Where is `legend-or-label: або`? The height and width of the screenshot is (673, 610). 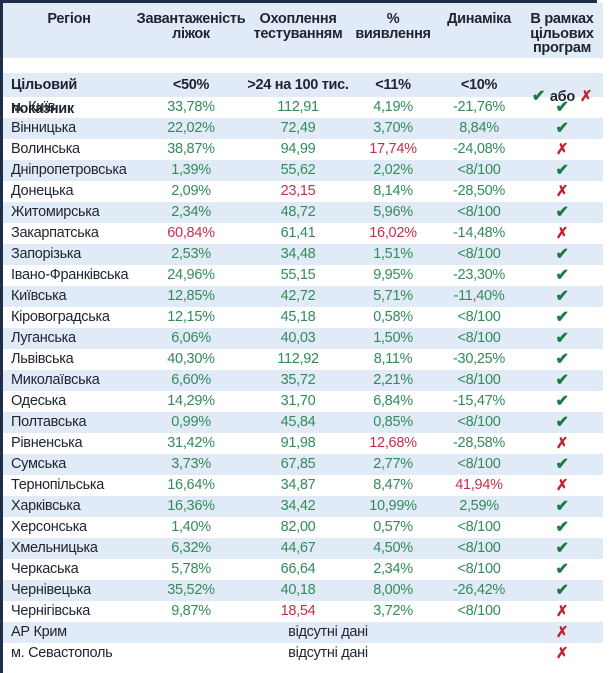
legend-or-label: або is located at coordinates (562, 97).